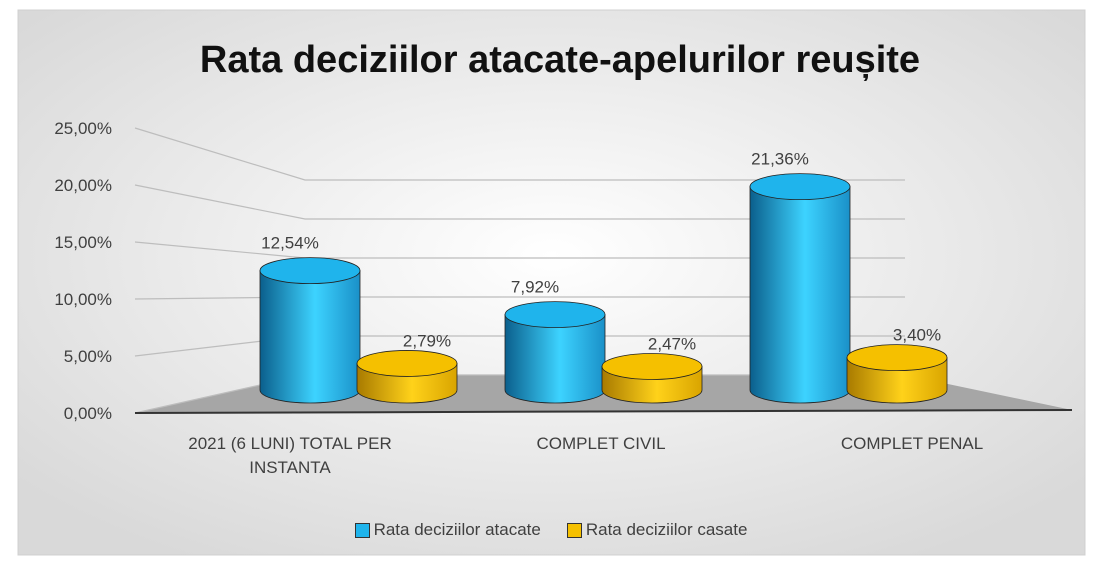  What do you see at coordinates (83, 242) in the screenshot?
I see `y-tick-label: 15,00%` at bounding box center [83, 242].